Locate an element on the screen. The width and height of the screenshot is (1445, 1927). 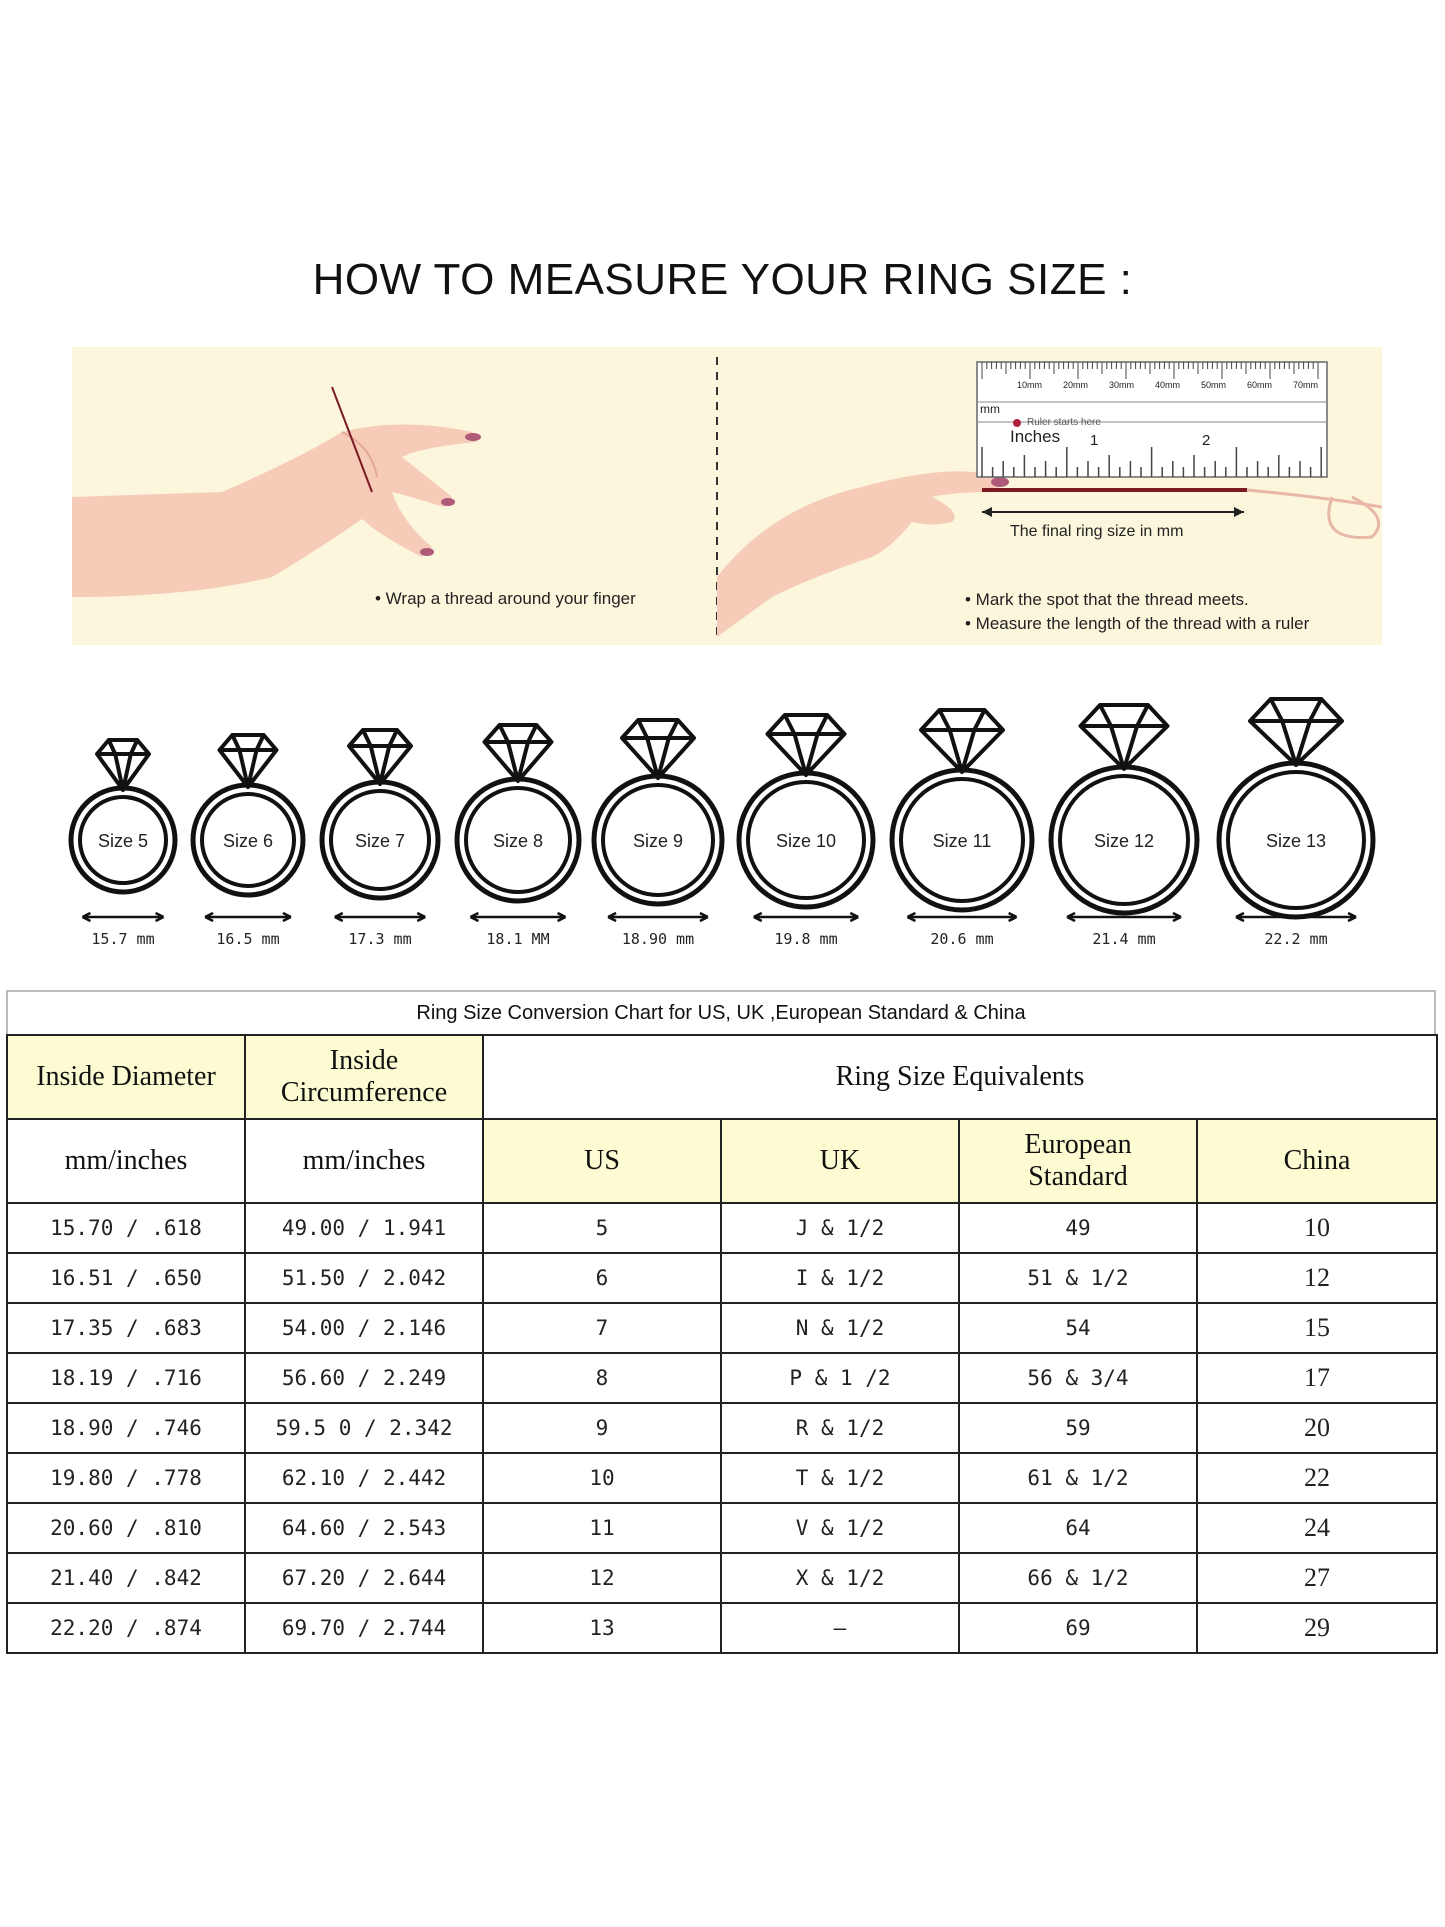
diameter-cell: 18.90 / .746 is located at coordinates (126, 1428).